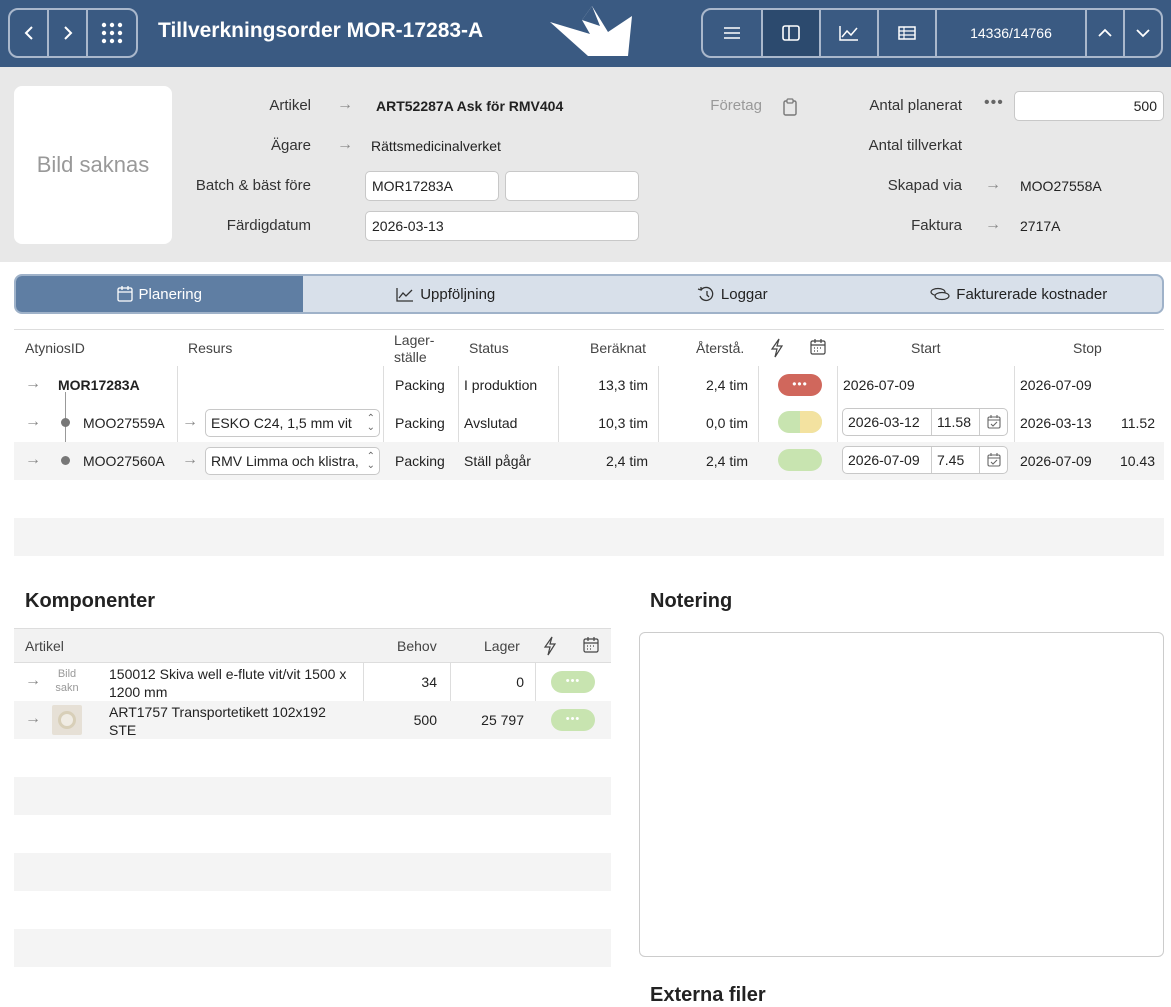 This screenshot has height=1007, width=1171. What do you see at coordinates (800, 422) in the screenshot?
I see `status-pill-green-yellow` at bounding box center [800, 422].